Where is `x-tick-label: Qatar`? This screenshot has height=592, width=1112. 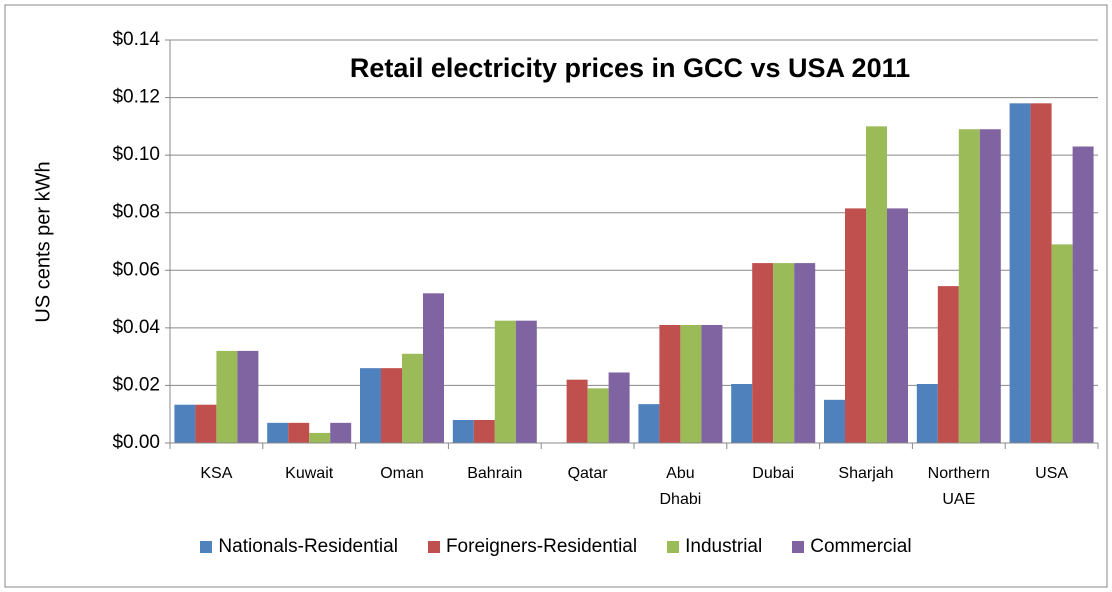
x-tick-label: Qatar is located at coordinates (587, 473).